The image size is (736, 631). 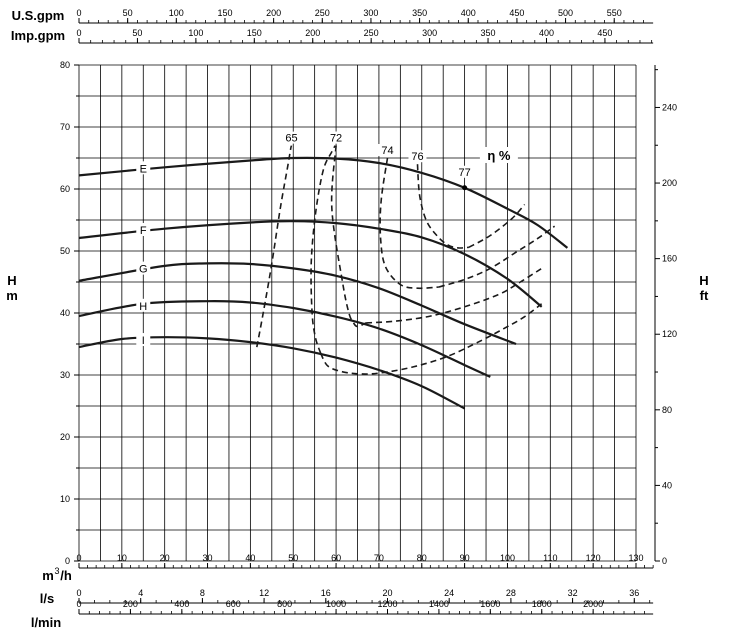 I want to click on hm-tick-label: 60, so click(x=65, y=189).